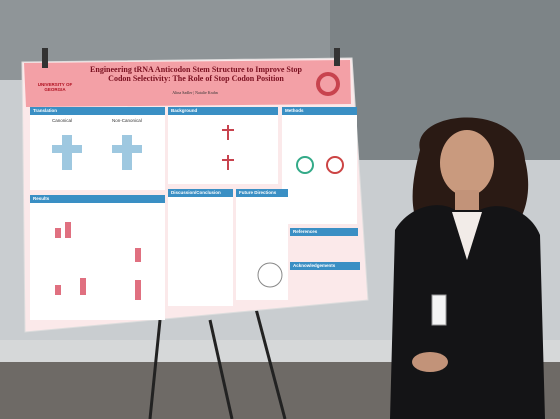 The height and width of the screenshot is (419, 560). What do you see at coordinates (325, 266) in the screenshot?
I see `section-heading: Acknowledgements` at bounding box center [325, 266].